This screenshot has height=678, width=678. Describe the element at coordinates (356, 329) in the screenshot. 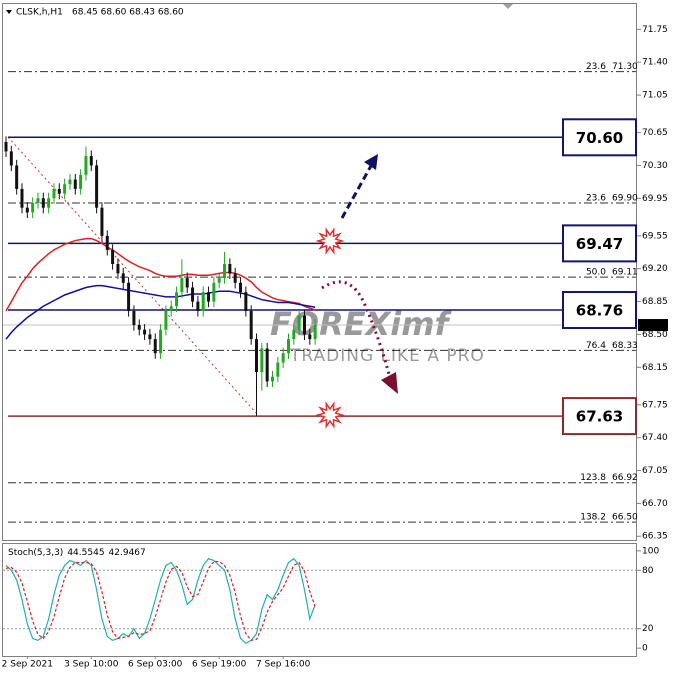

I see `down-arrow` at that location.